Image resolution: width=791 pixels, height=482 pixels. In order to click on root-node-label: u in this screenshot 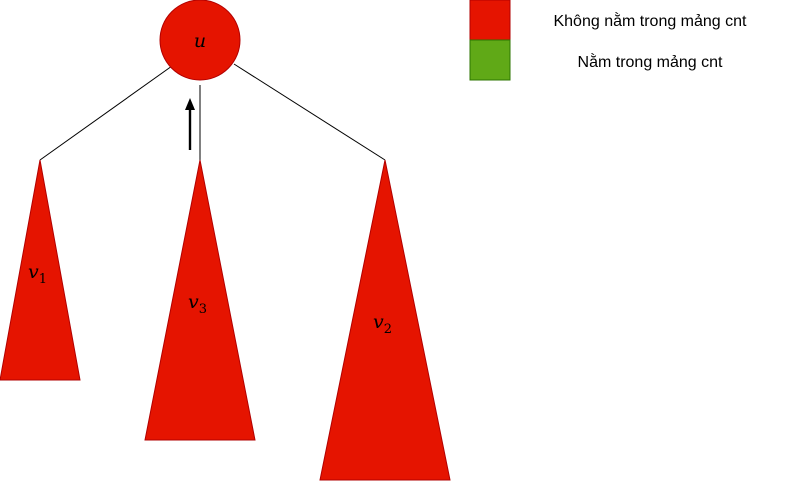, I will do `click(200, 41)`.